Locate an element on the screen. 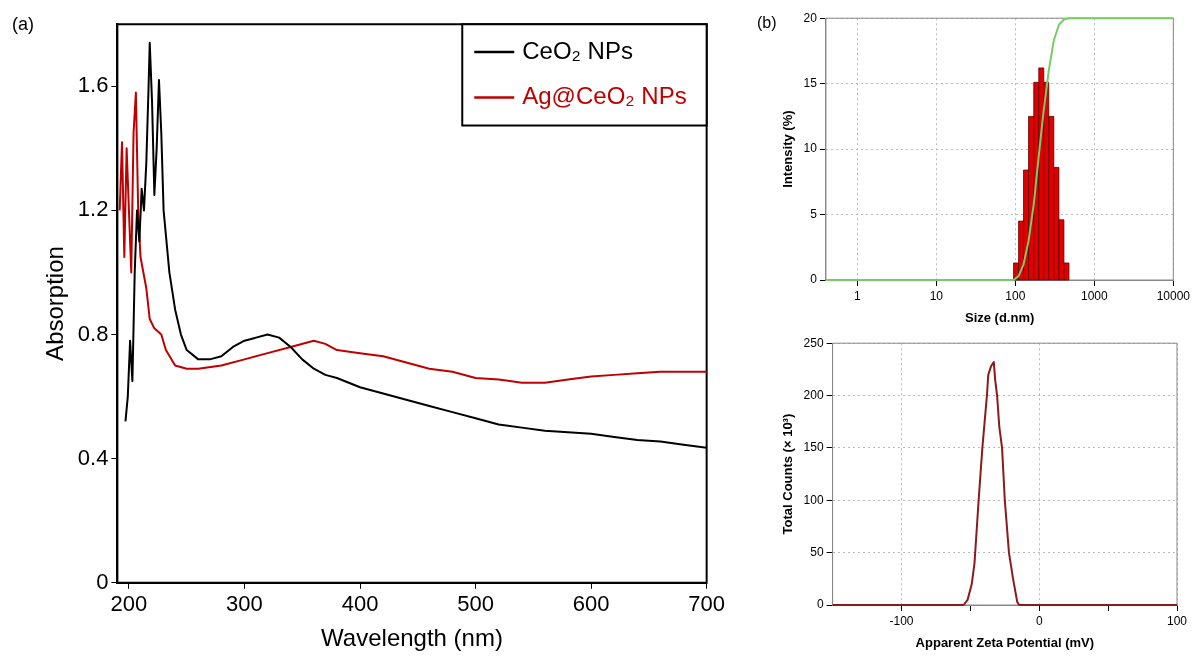  y-tick-label: 1.6 is located at coordinates (93, 85).